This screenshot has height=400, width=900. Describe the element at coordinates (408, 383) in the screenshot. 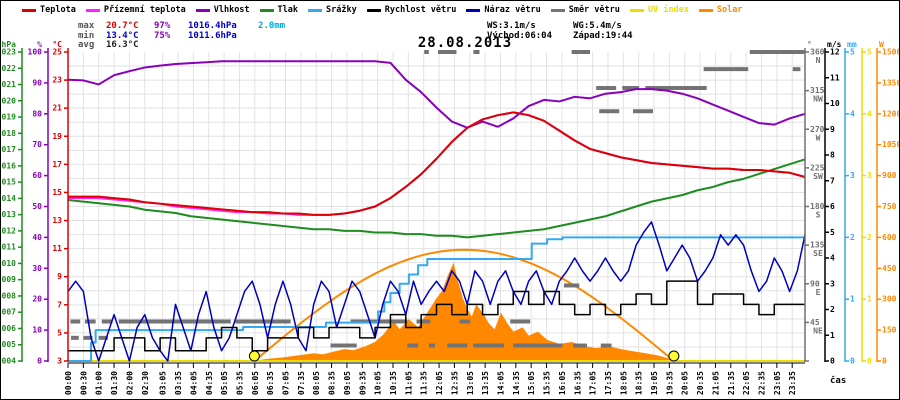

I see `svg-text: 11:05` at that location.